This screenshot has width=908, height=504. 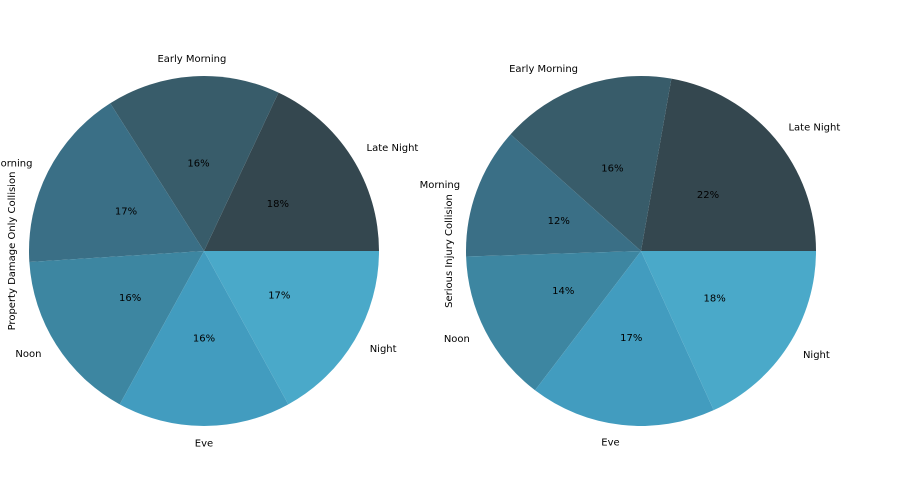 What do you see at coordinates (563, 291) in the screenshot?
I see `value-label: 14%` at bounding box center [563, 291].